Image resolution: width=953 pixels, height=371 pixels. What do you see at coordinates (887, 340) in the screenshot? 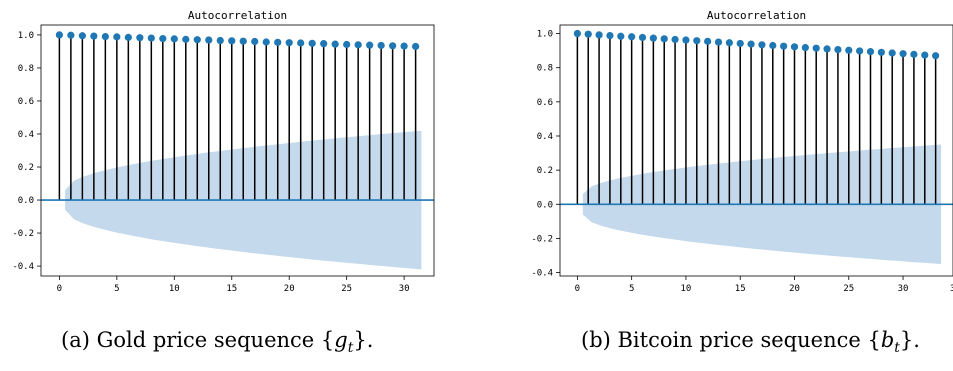
I see `caption-variable: b` at bounding box center [887, 340].